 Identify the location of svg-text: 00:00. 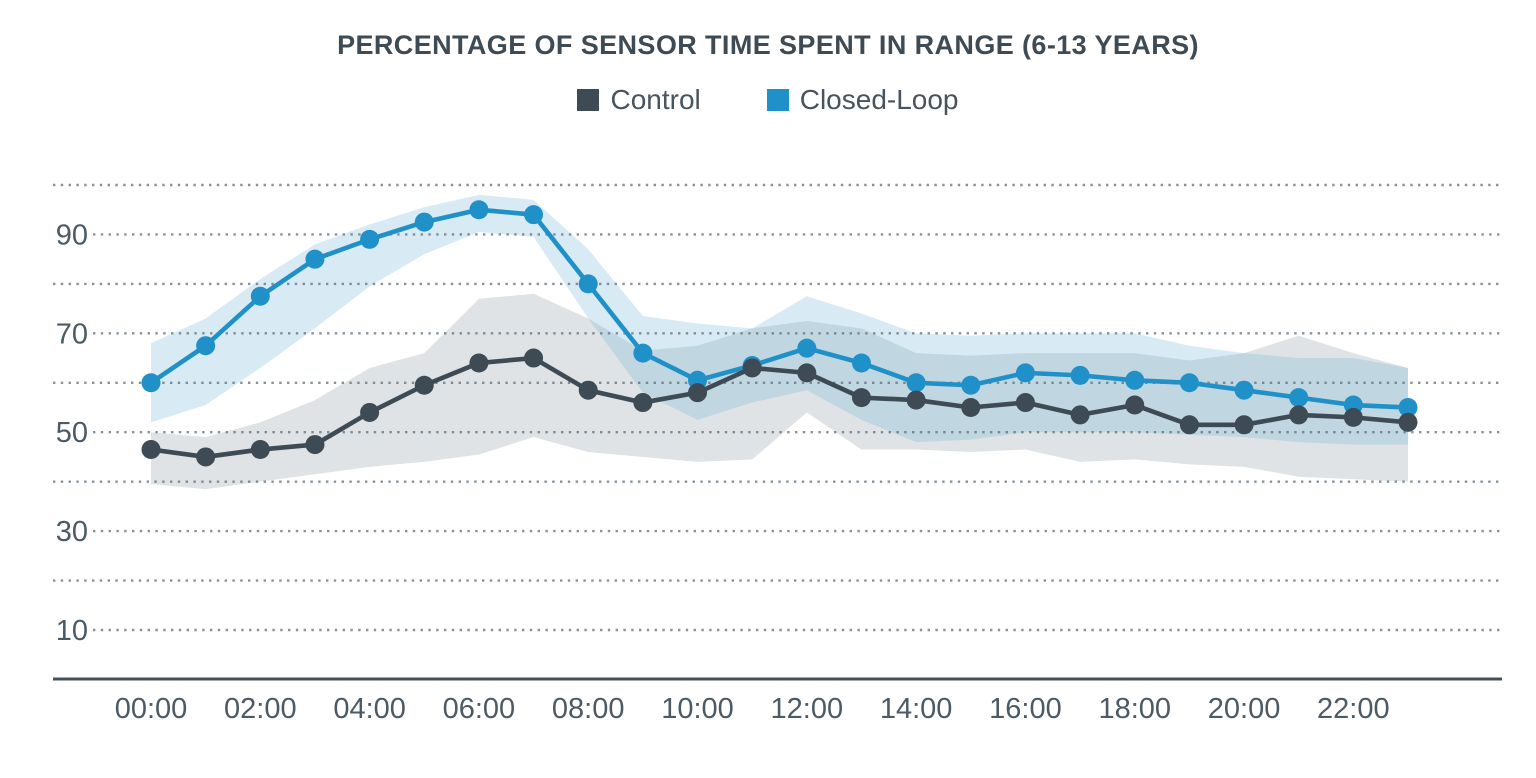
(151, 709).